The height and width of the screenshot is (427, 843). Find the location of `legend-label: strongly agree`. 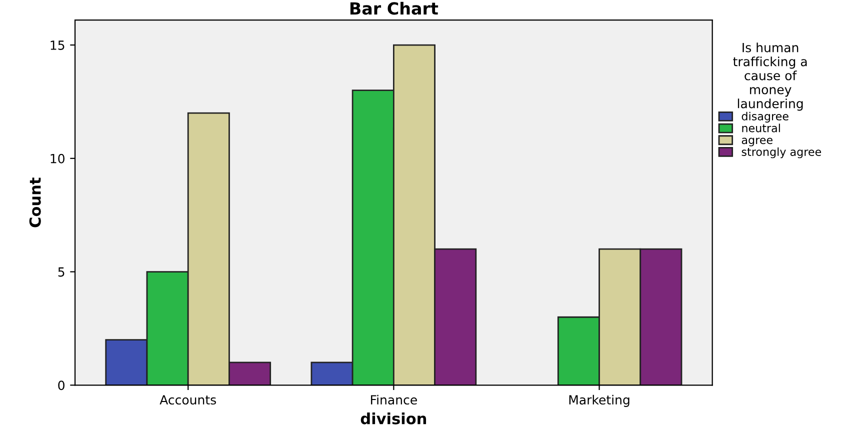

legend-label: strongly agree is located at coordinates (782, 152).